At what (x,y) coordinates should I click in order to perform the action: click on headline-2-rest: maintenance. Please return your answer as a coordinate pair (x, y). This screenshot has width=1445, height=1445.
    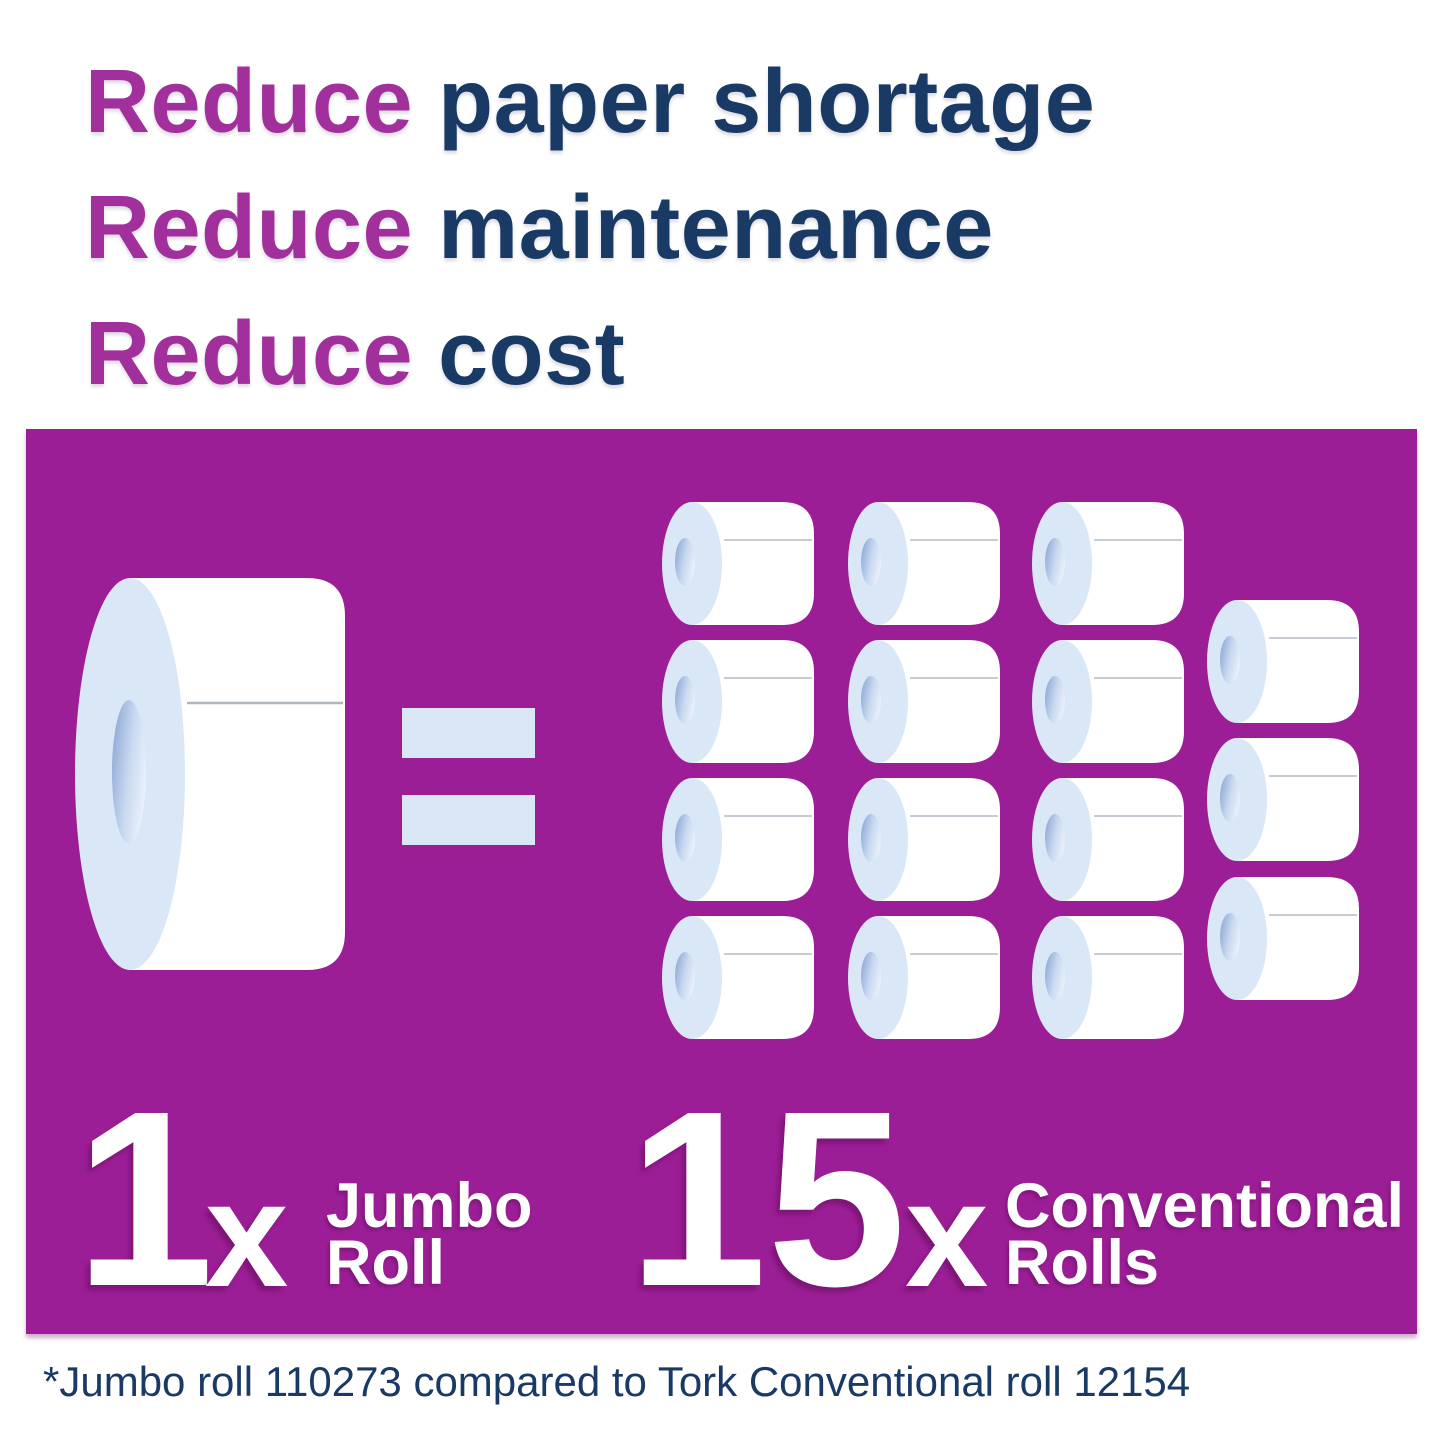
    Looking at the image, I should click on (716, 228).